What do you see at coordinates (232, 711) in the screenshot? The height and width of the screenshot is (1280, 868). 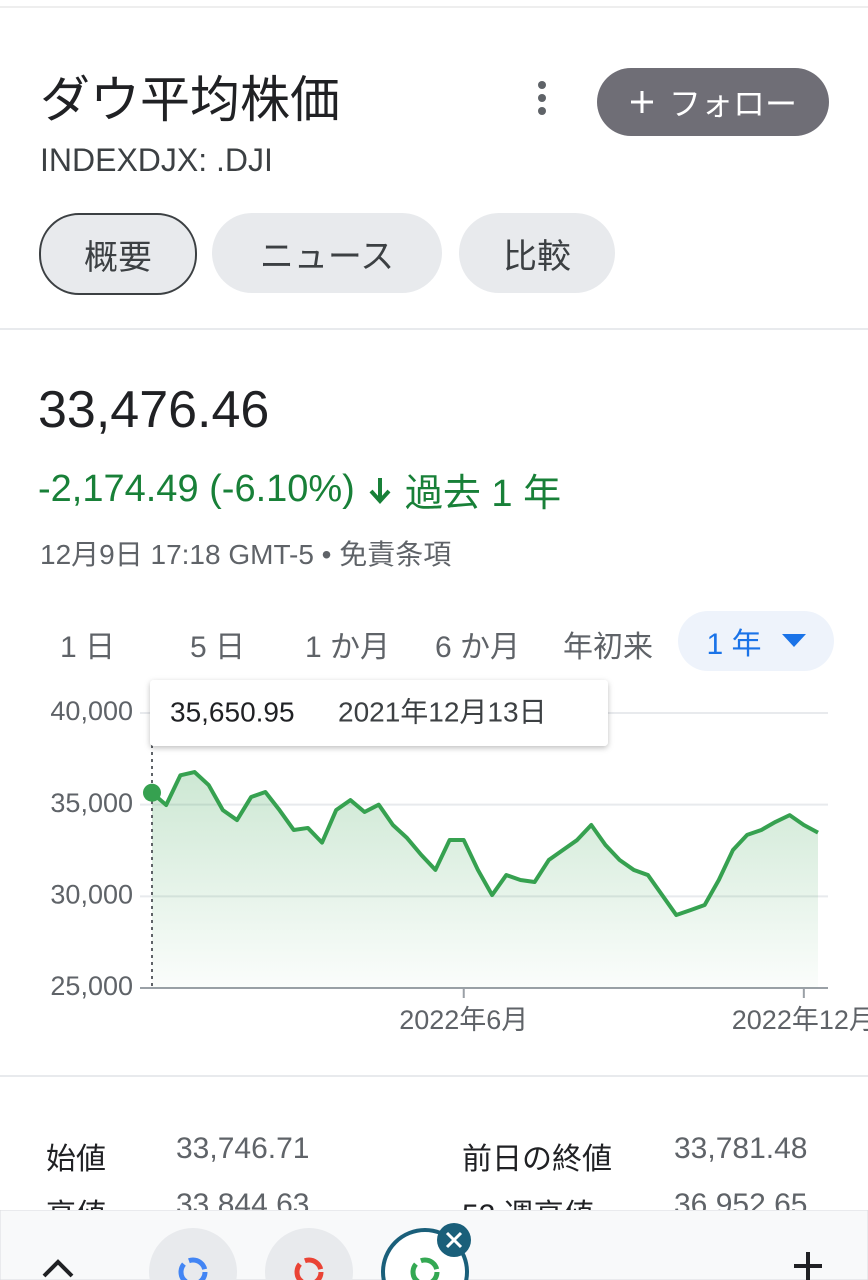 I see `tooltip-price: 35,650.95` at bounding box center [232, 711].